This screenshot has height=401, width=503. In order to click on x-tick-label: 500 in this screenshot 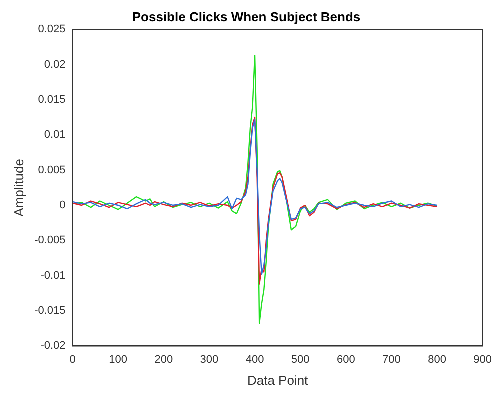, I will do `click(300, 360)`.